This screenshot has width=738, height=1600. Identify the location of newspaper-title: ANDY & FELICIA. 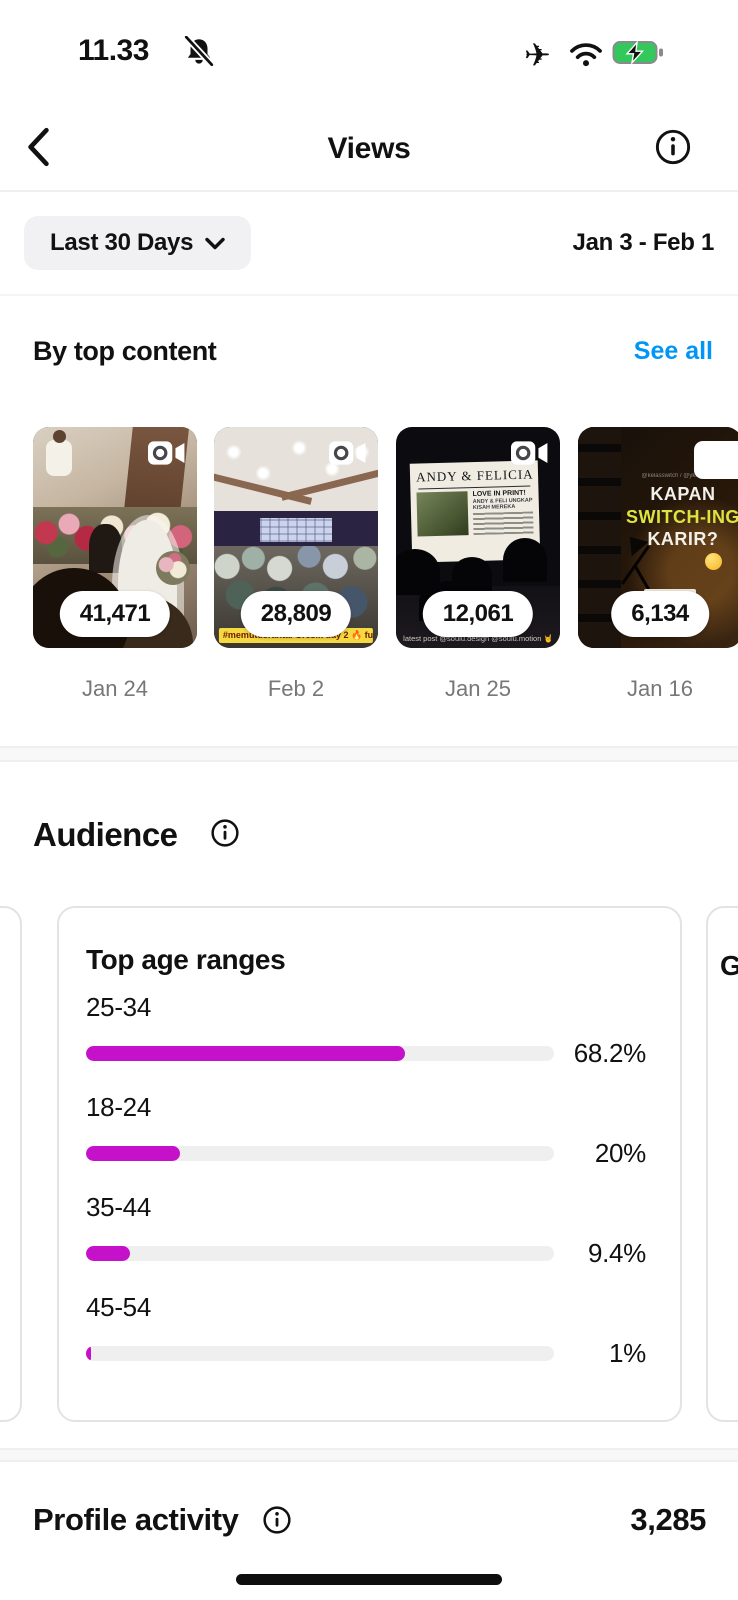
(474, 475).